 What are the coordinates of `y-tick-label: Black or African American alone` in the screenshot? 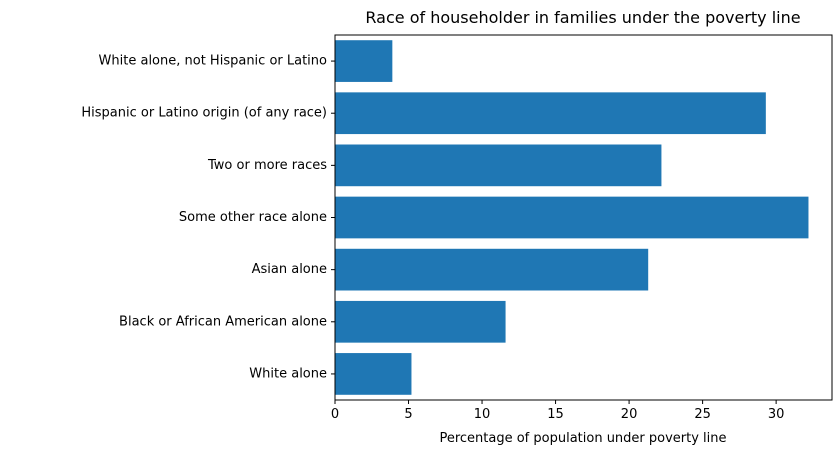 It's located at (223, 321).